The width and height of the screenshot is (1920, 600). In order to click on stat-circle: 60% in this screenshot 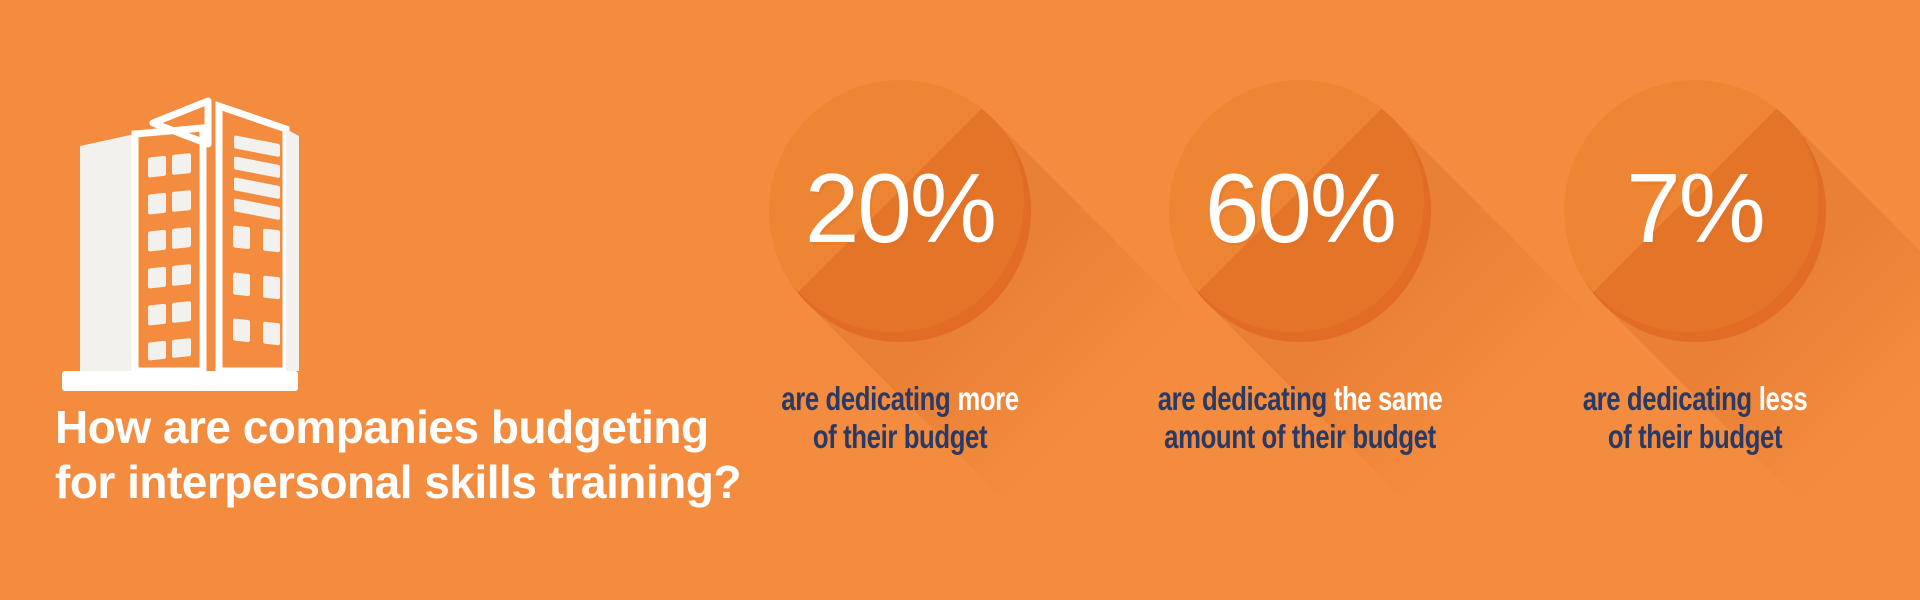, I will do `click(1300, 211)`.